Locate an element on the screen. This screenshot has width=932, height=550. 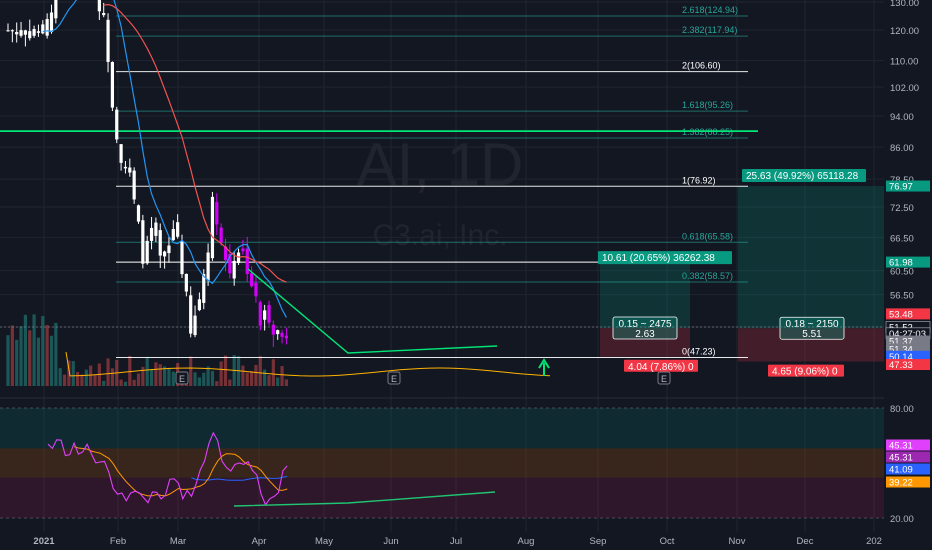
rsi-axis-tick: 80.00 is located at coordinates (902, 409).